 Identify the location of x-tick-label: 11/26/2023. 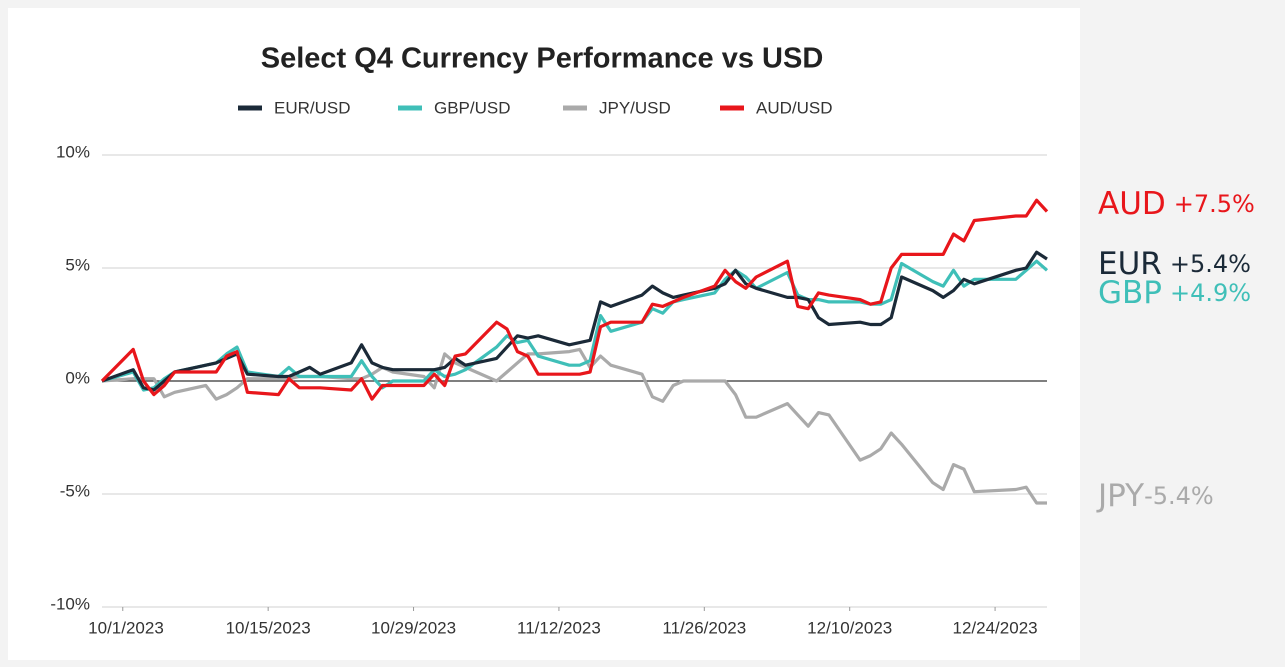
(704, 627).